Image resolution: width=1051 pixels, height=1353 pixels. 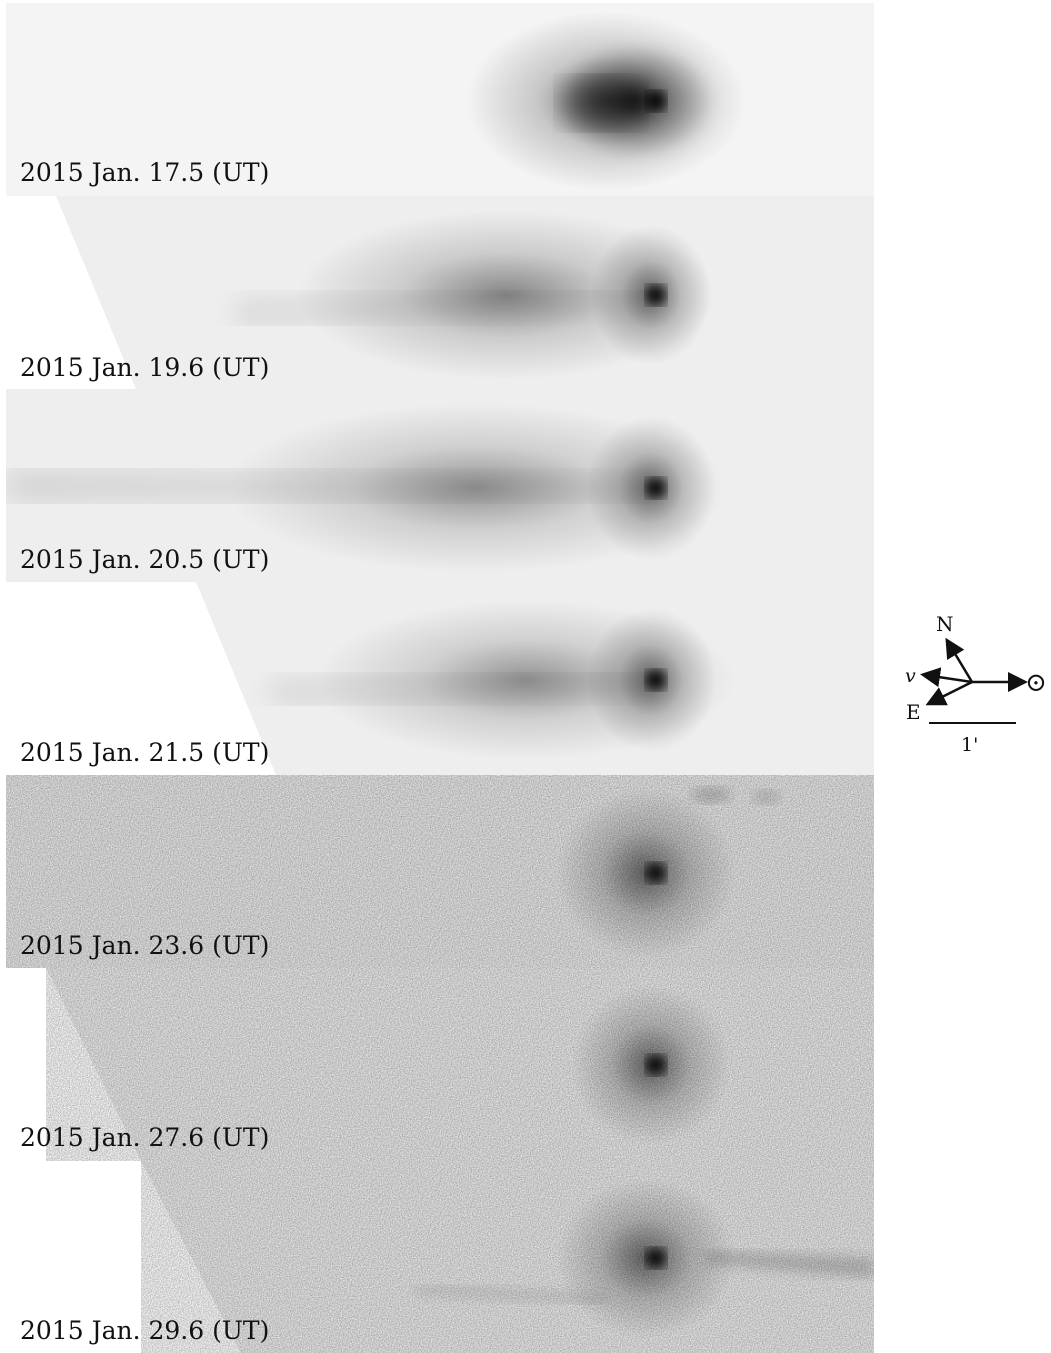 I want to click on panel-5-date-label: 2015 Jan. 23.6 (UT), so click(x=145, y=945).